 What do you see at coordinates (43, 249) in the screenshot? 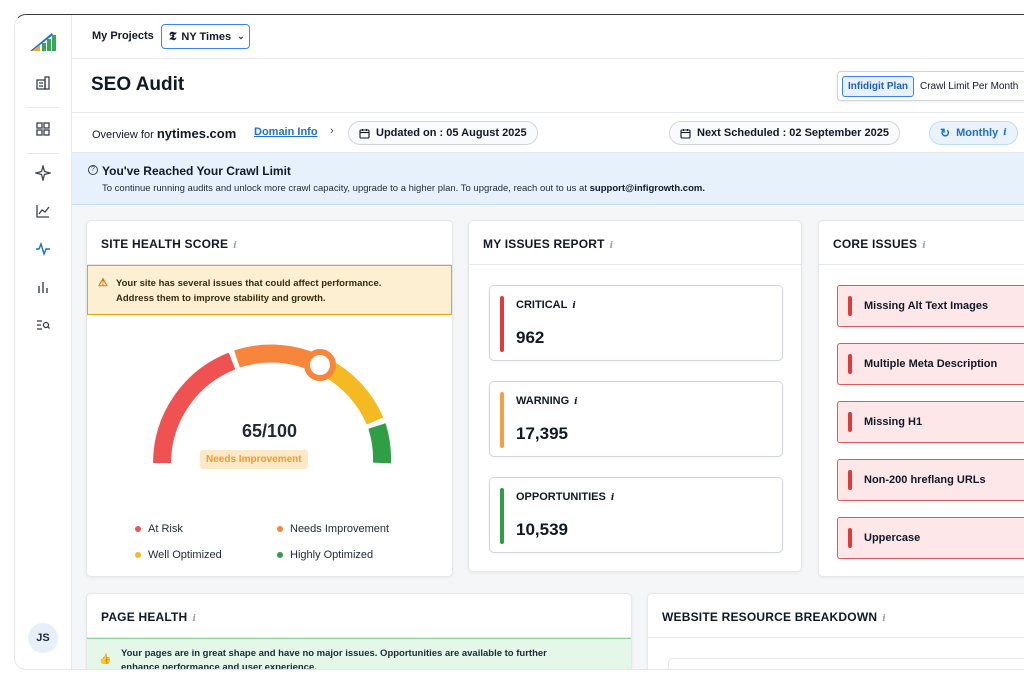
I see `pulse-icon` at bounding box center [43, 249].